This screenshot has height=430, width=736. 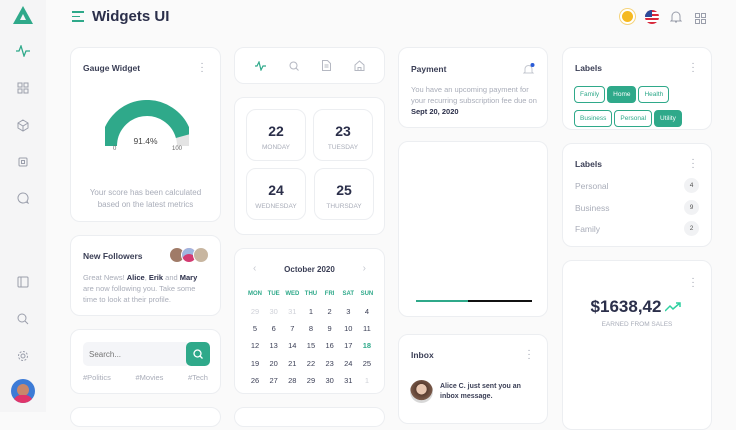 I want to click on calendar-day: 15, so click(x=311, y=346).